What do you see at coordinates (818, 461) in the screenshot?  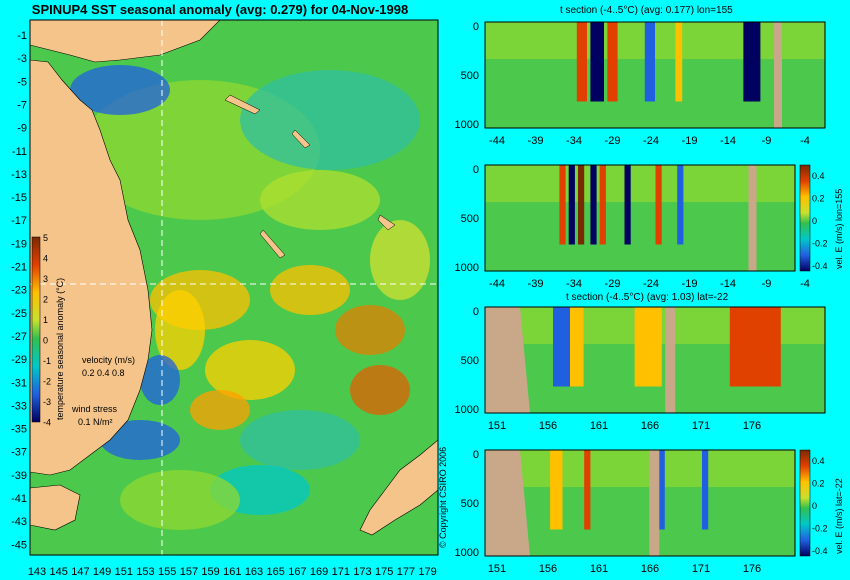 I see `velocity-colorbar-tick: 0.4` at bounding box center [818, 461].